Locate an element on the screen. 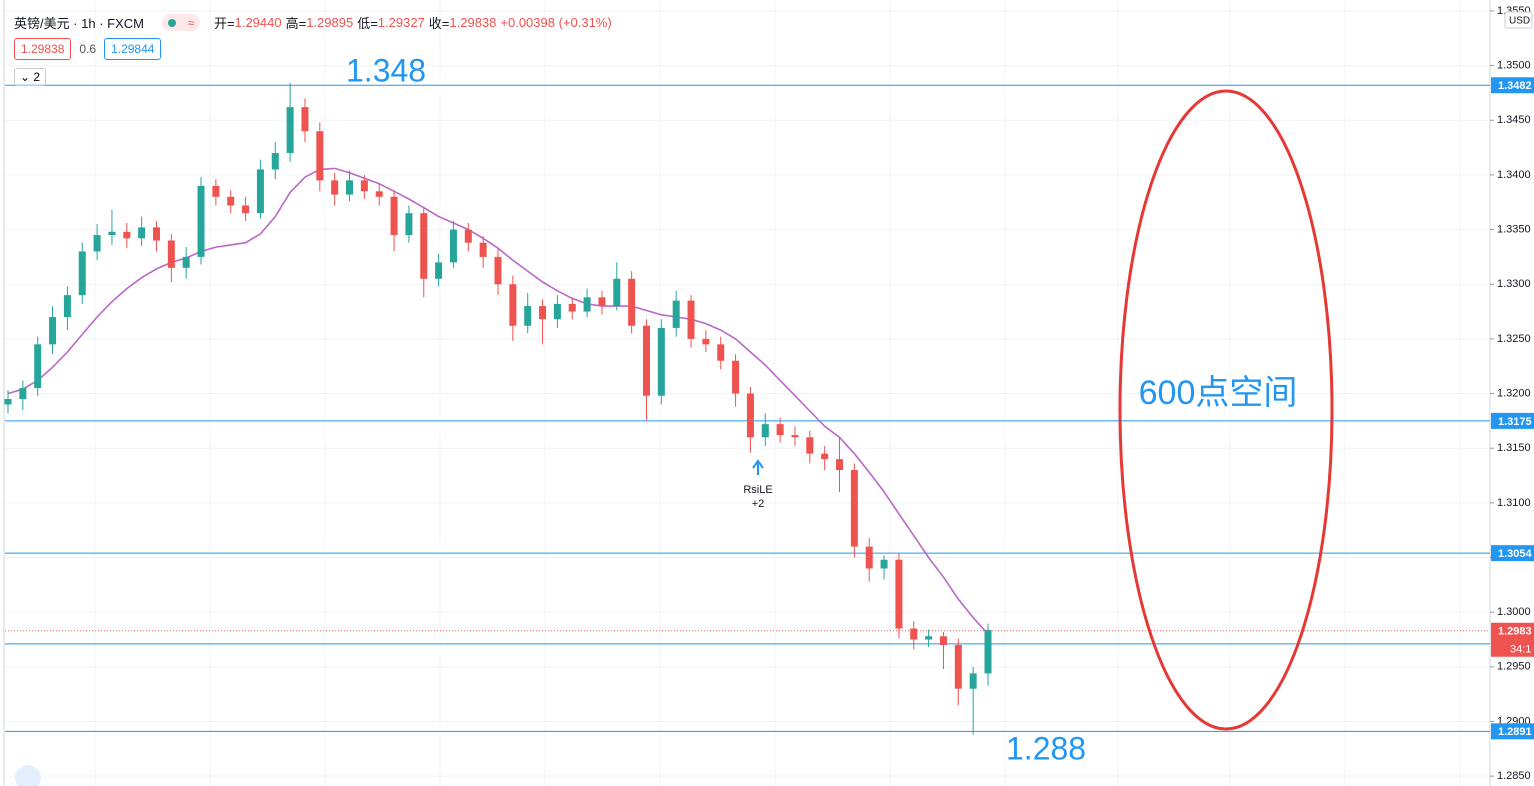 This screenshot has width=1534, height=786. y-tick-label: 1.3200 is located at coordinates (1514, 393).